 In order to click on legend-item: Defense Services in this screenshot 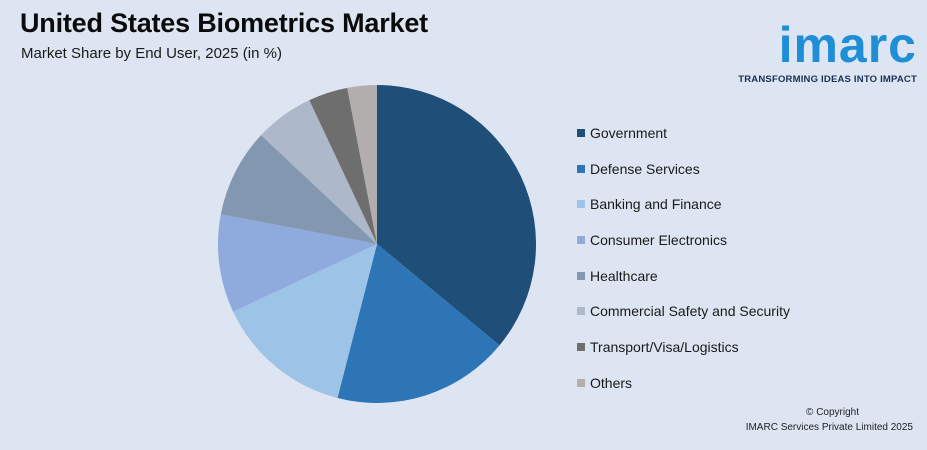, I will do `click(683, 169)`.